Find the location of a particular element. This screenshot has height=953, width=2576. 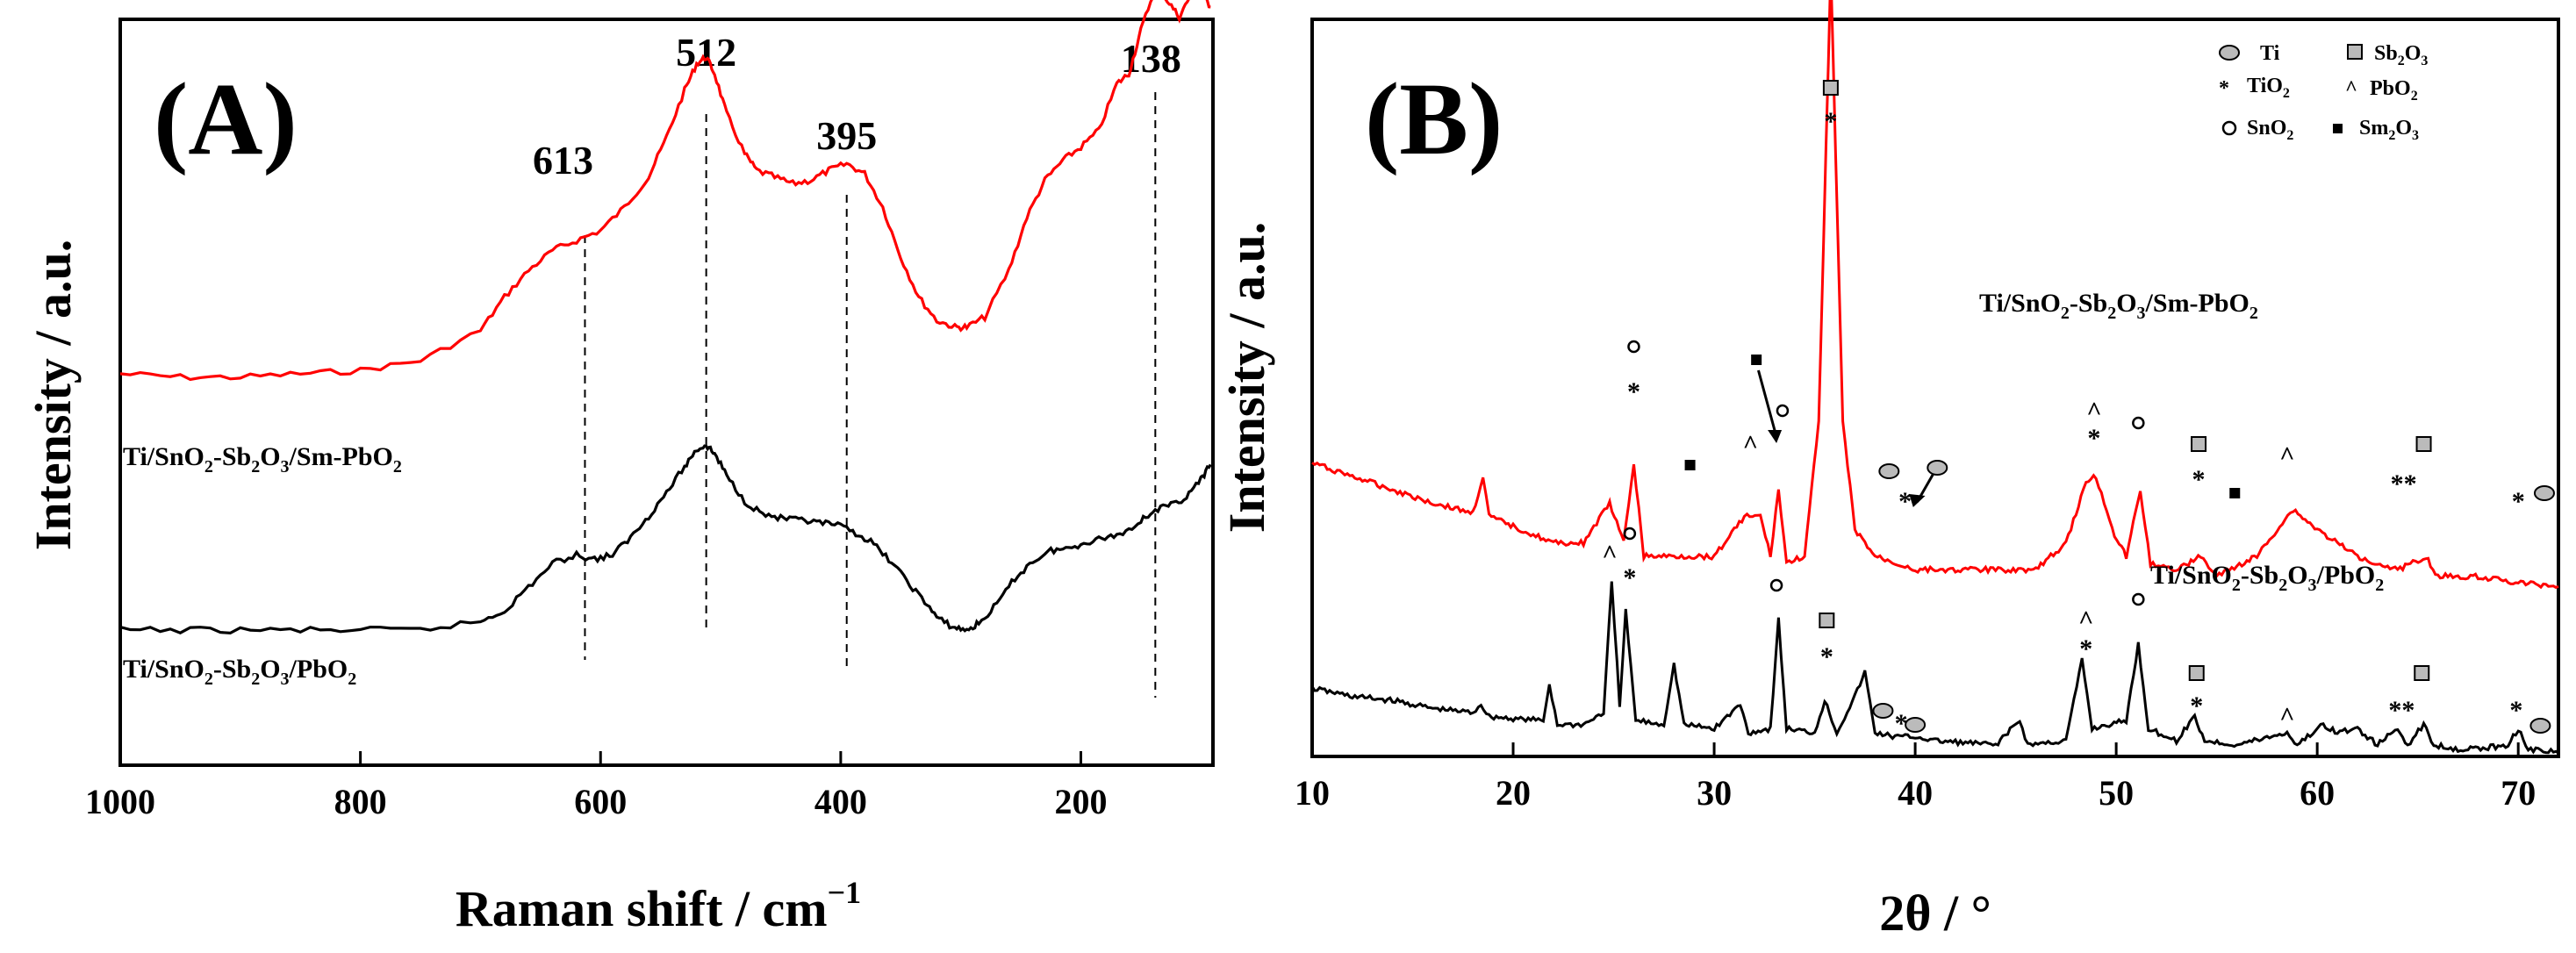

b-x-tick-label: 20 is located at coordinates (1513, 793).